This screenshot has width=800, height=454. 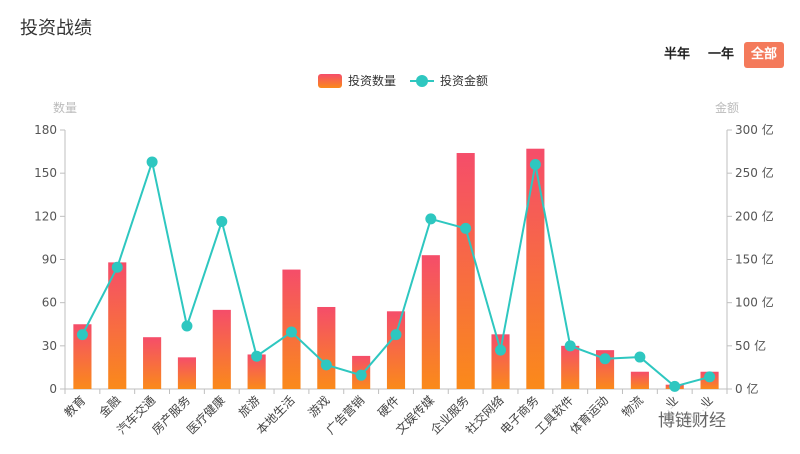 I want to click on amount-point-社交网络, so click(x=501, y=350).